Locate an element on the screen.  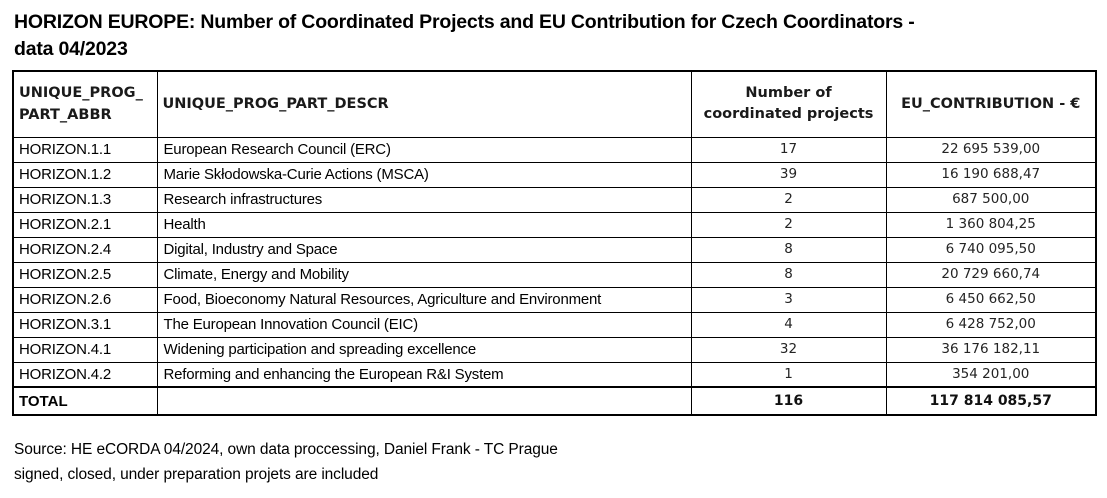
prog-part-abbr: HORIZON.1.1 is located at coordinates (85, 149).